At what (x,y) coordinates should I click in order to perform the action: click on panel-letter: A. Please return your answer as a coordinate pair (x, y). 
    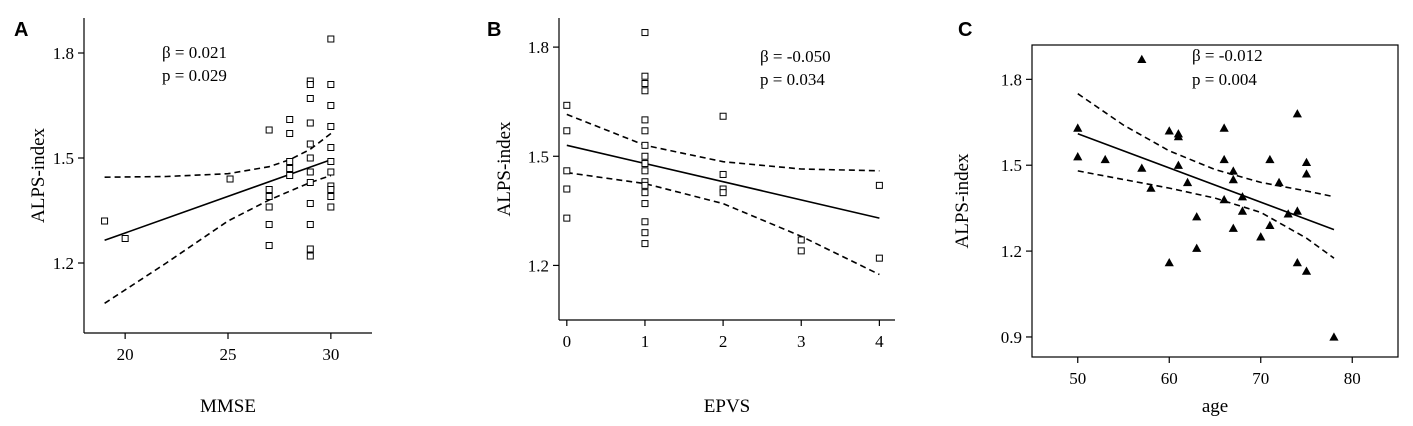
    Looking at the image, I should click on (21, 30).